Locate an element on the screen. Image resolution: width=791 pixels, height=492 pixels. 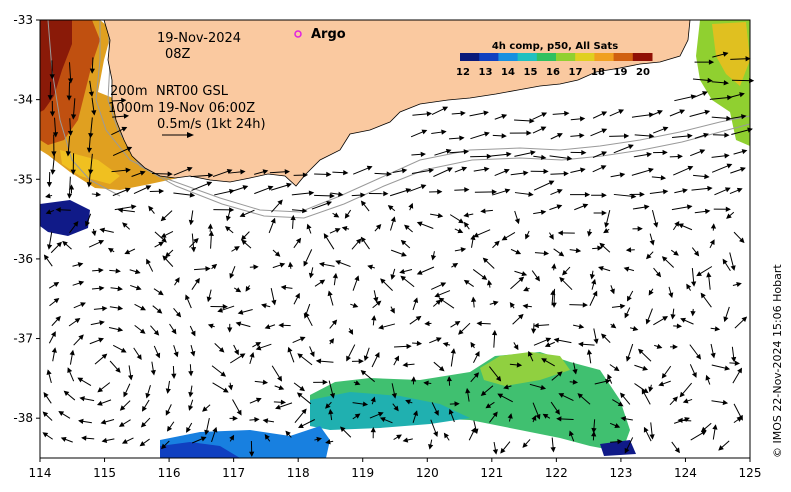
latitude-tick-label: -34 is located at coordinates (23, 100).